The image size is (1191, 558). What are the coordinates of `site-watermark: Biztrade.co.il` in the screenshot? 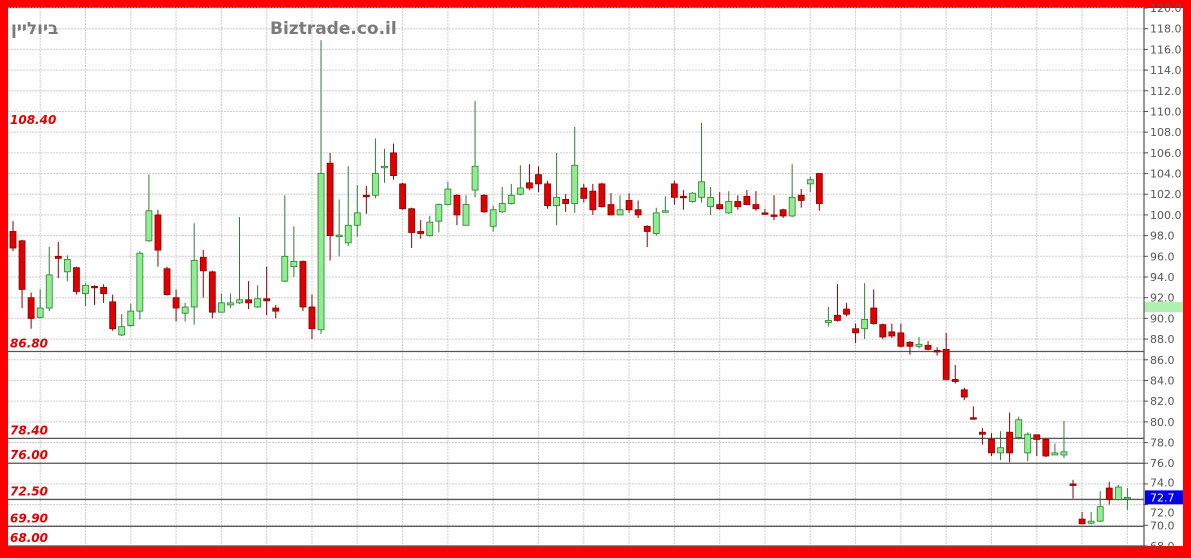 It's located at (333, 29).